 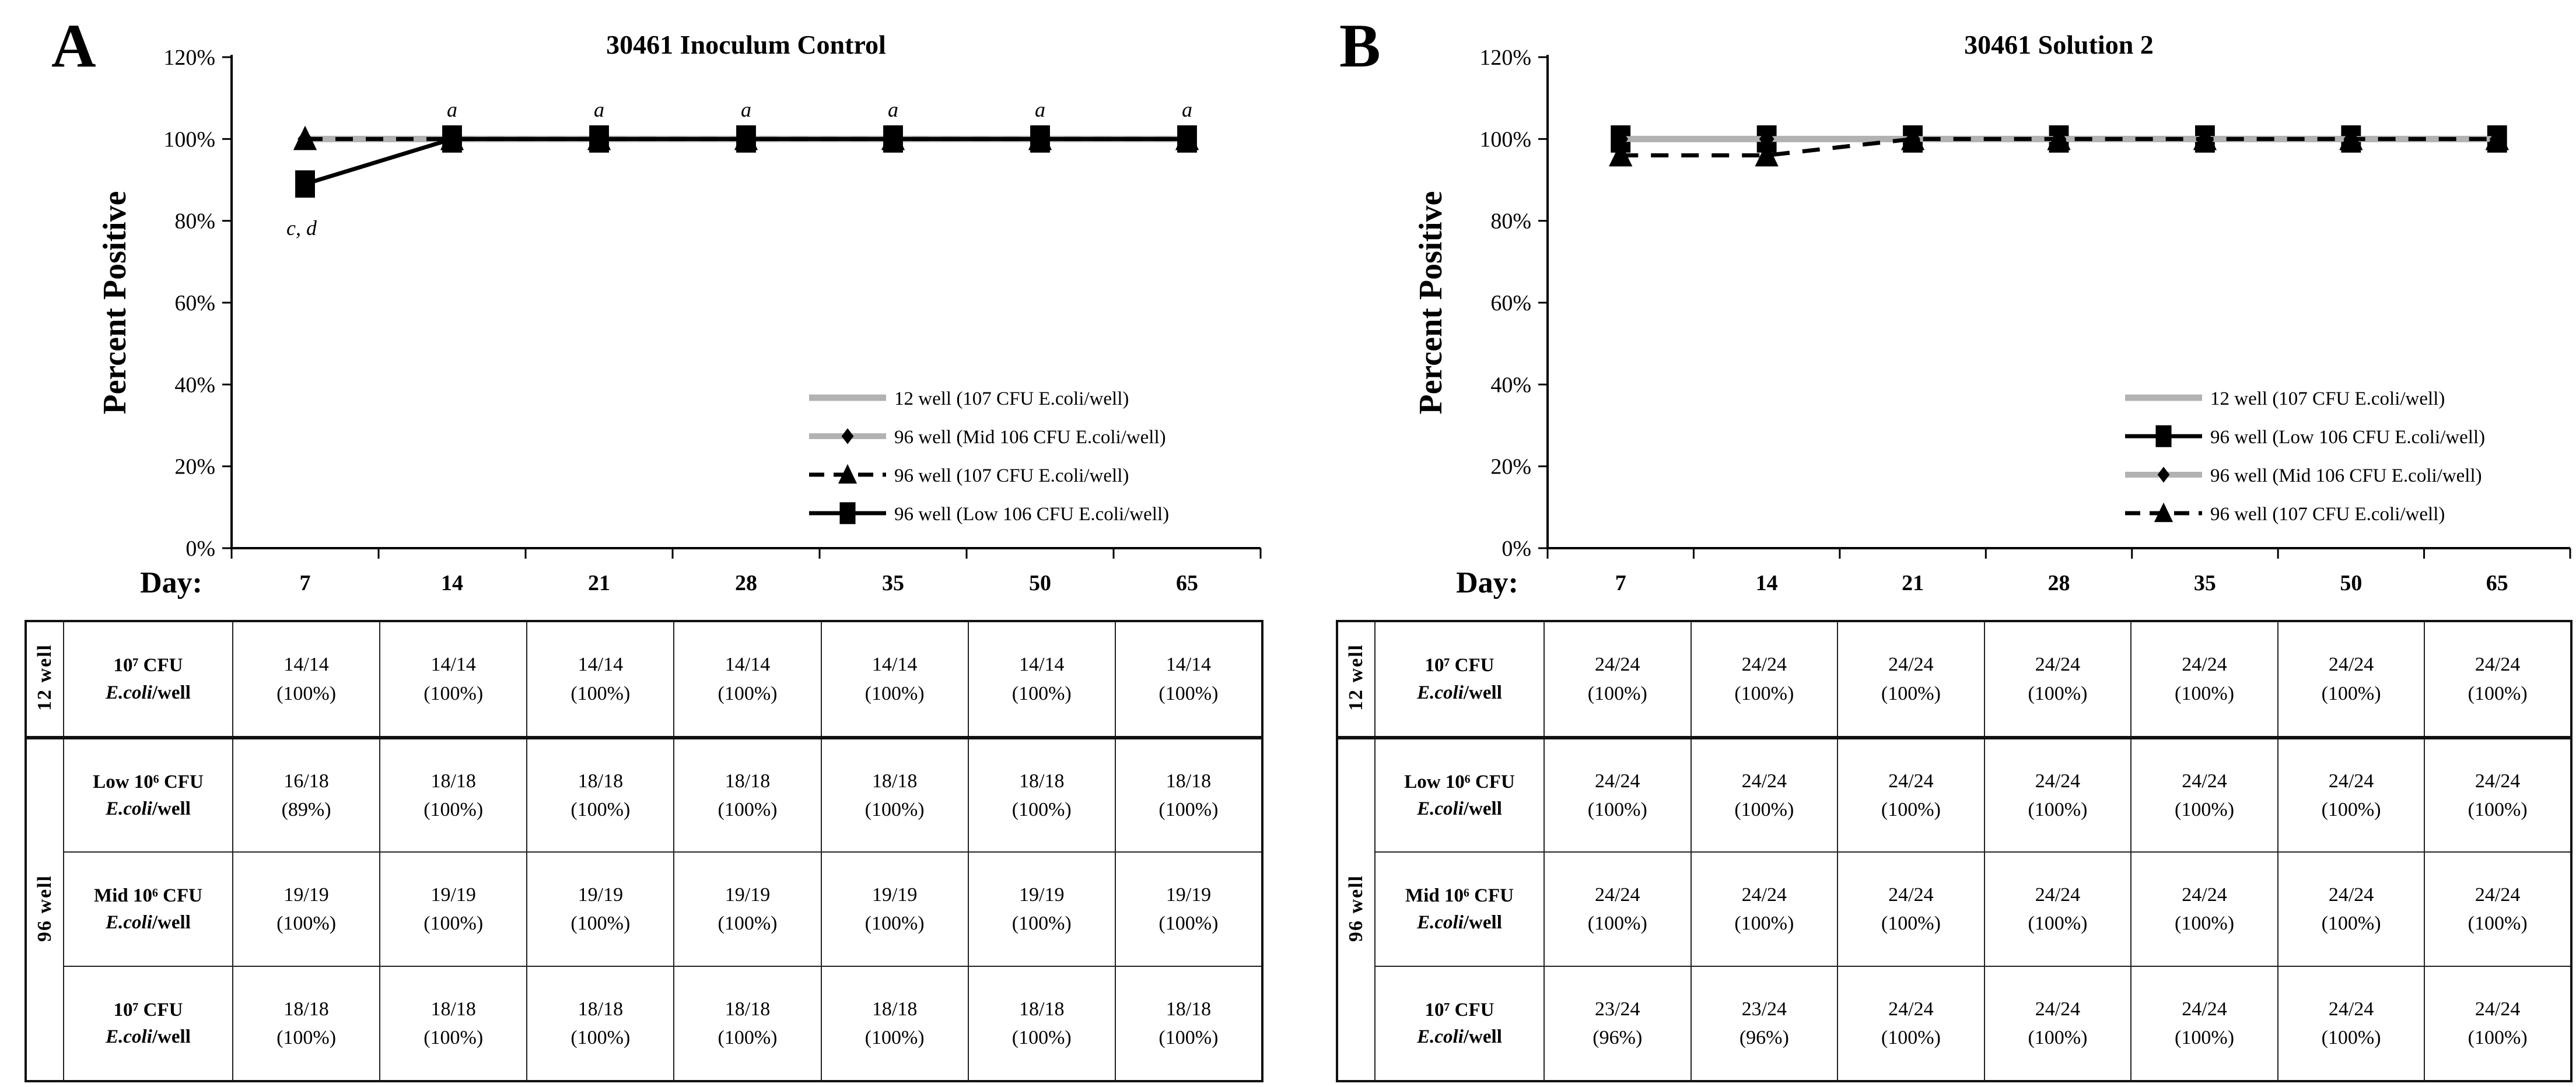 I want to click on y-tick-label: 20%, so click(x=194, y=467).